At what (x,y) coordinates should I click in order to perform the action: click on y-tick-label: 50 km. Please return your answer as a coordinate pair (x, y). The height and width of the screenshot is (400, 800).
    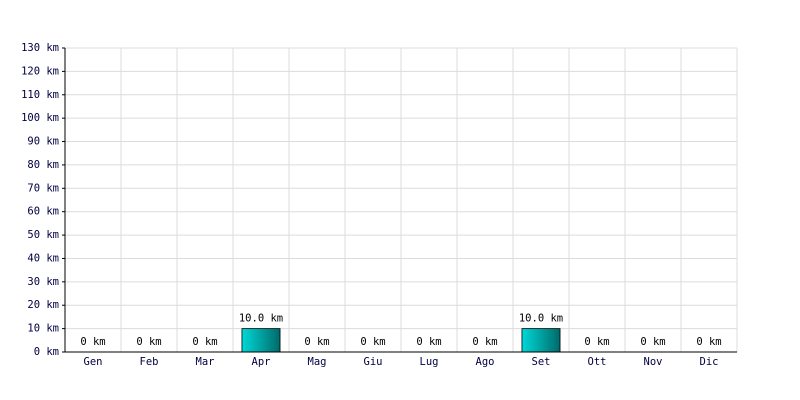
    Looking at the image, I should click on (43, 235).